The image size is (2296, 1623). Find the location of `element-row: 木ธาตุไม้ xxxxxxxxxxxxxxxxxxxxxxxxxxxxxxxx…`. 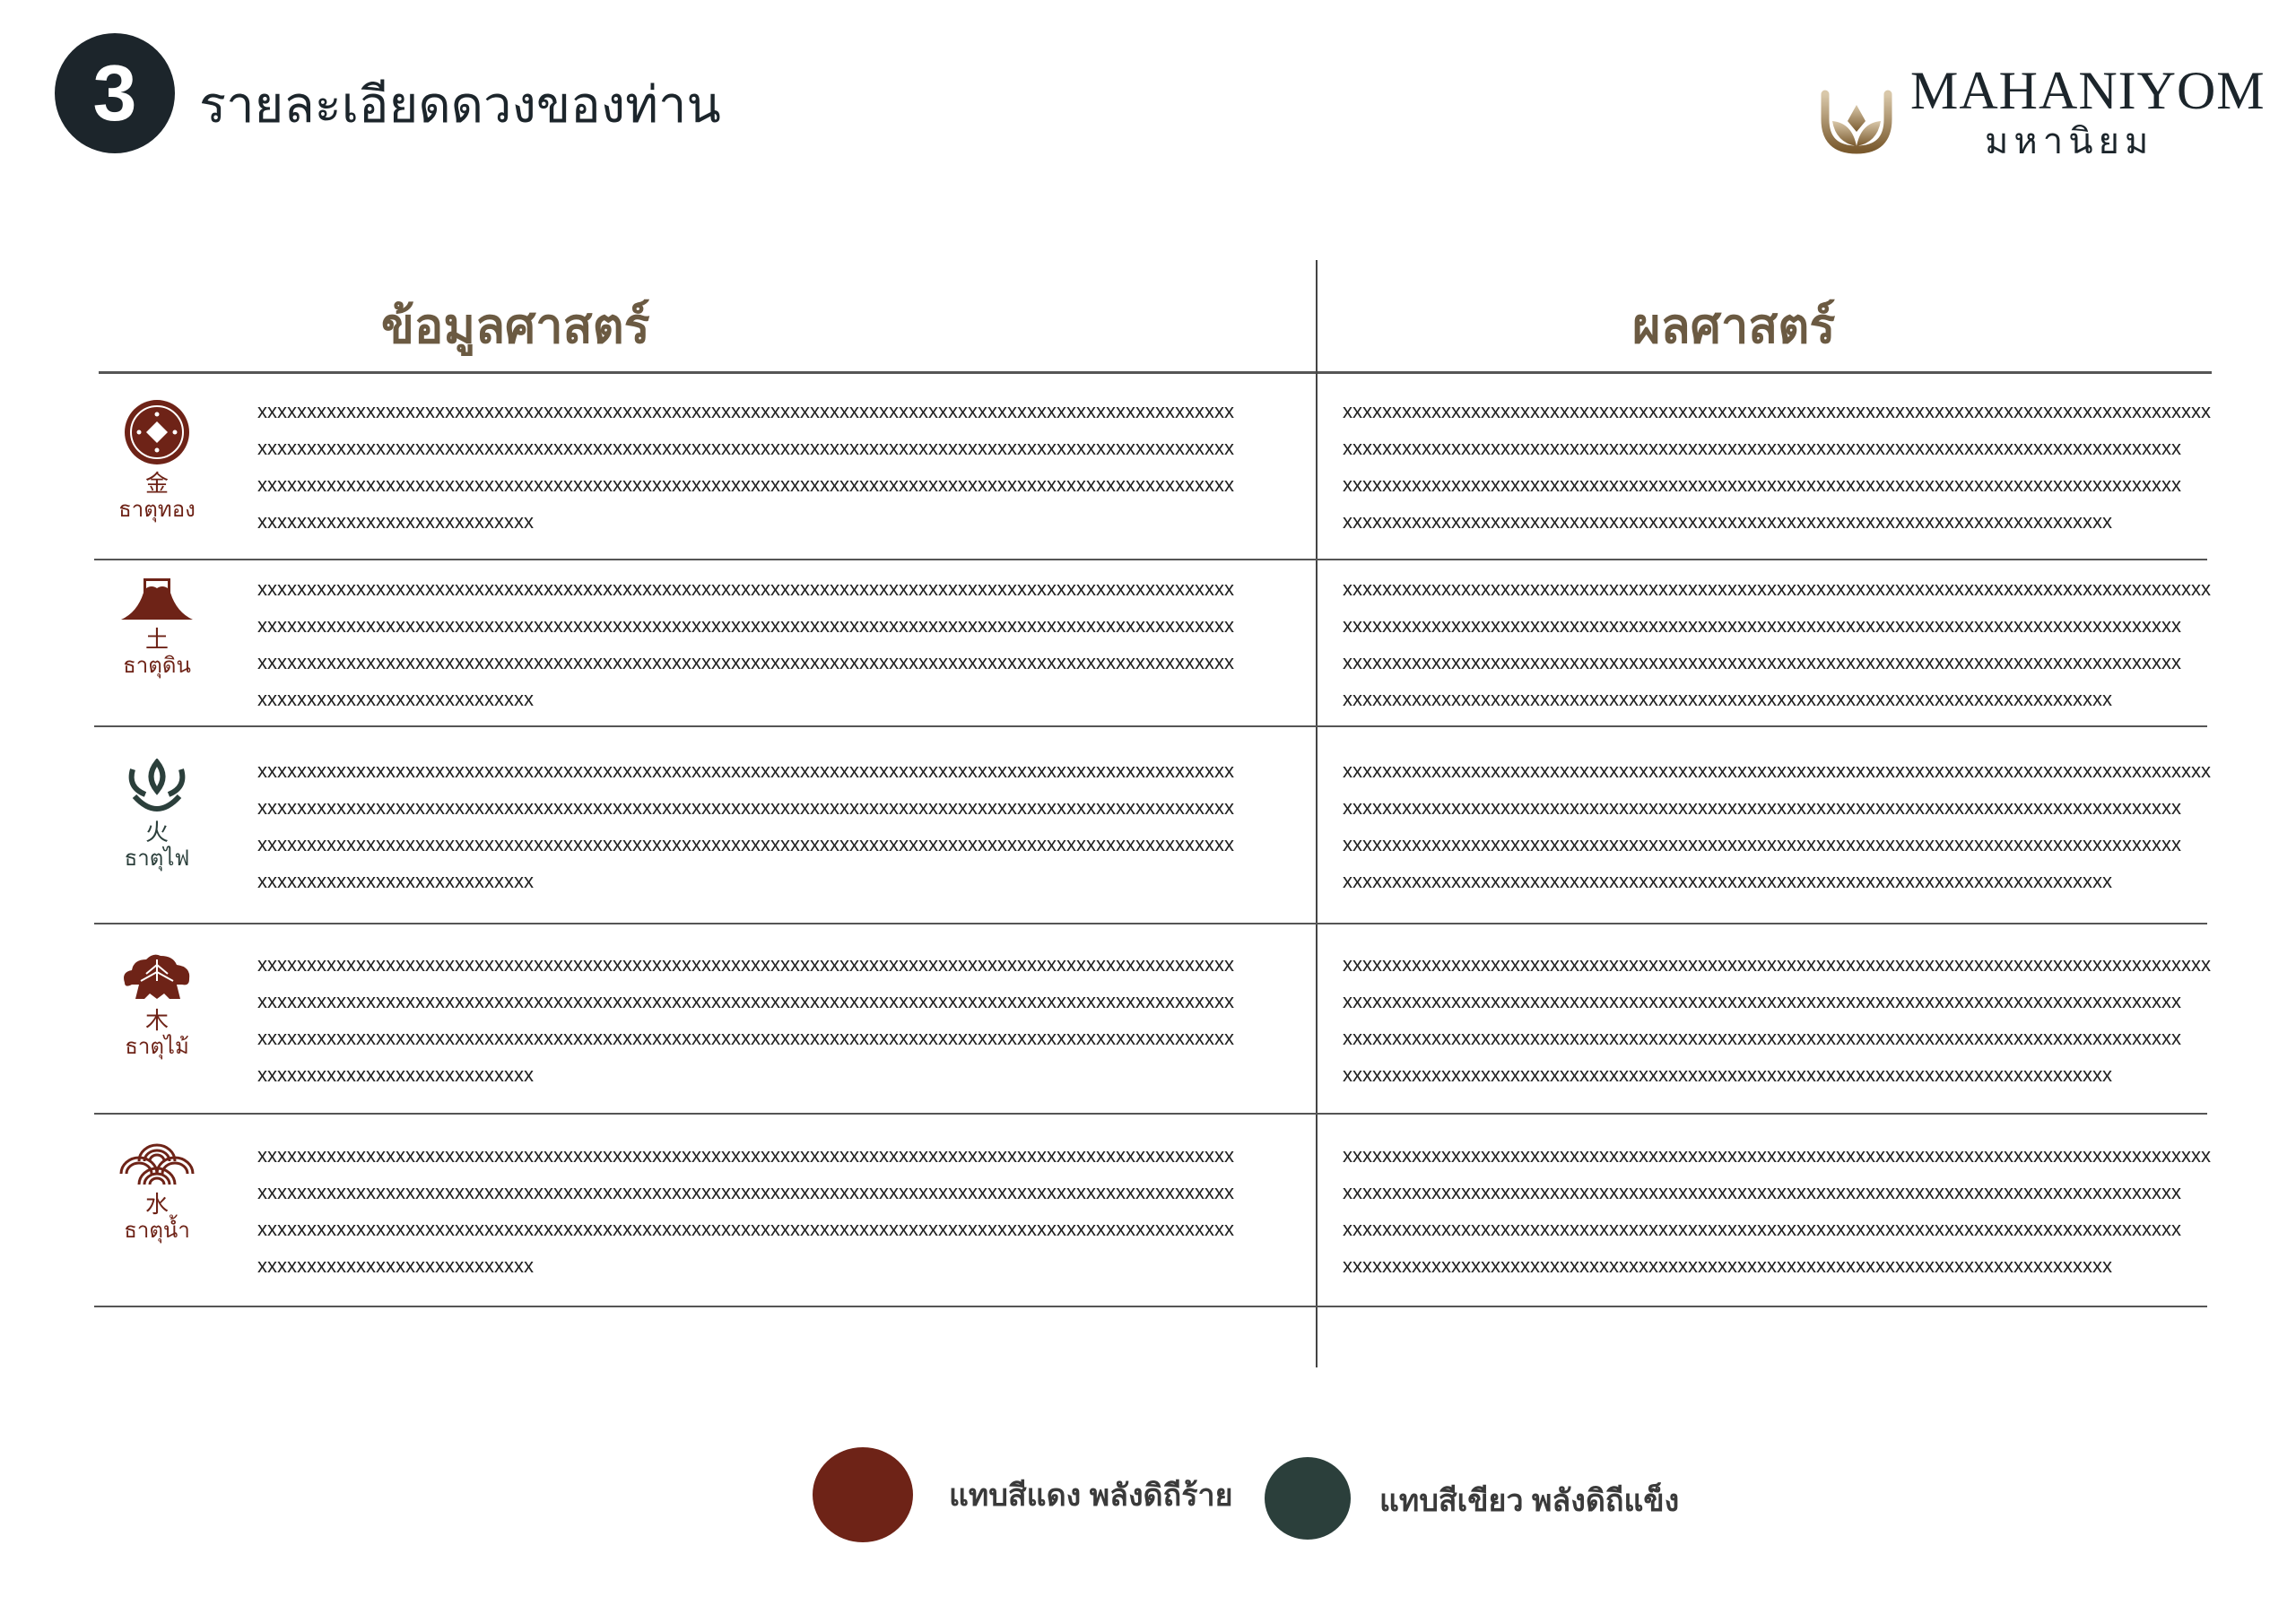

element-row: 木ธาตุไม้ xxxxxxxxxxxxxxxxxxxxxxxxxxxxxxxx… is located at coordinates (1152, 1020).